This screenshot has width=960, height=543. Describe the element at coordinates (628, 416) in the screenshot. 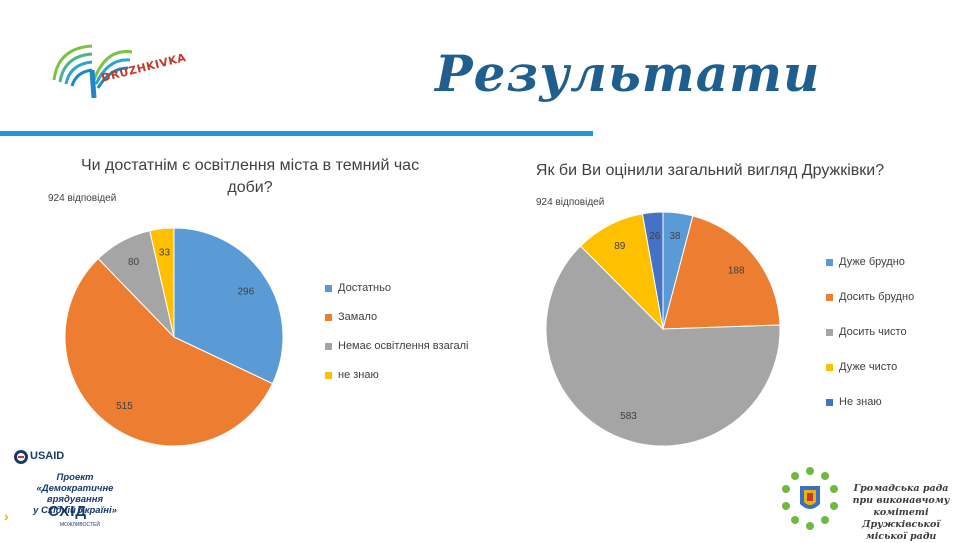

I see `chart2-data-label-2: 583` at that location.